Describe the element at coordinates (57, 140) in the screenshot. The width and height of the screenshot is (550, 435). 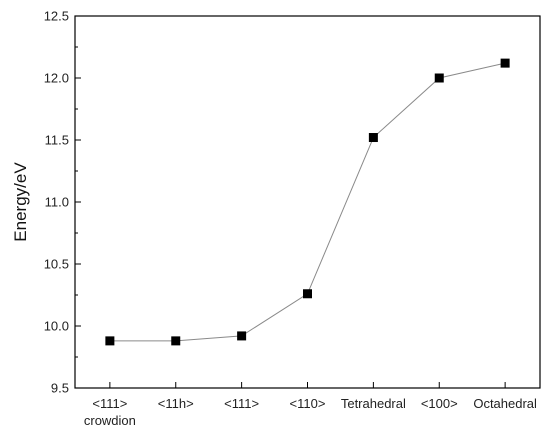
I see `y-tick-label: 11.5` at that location.